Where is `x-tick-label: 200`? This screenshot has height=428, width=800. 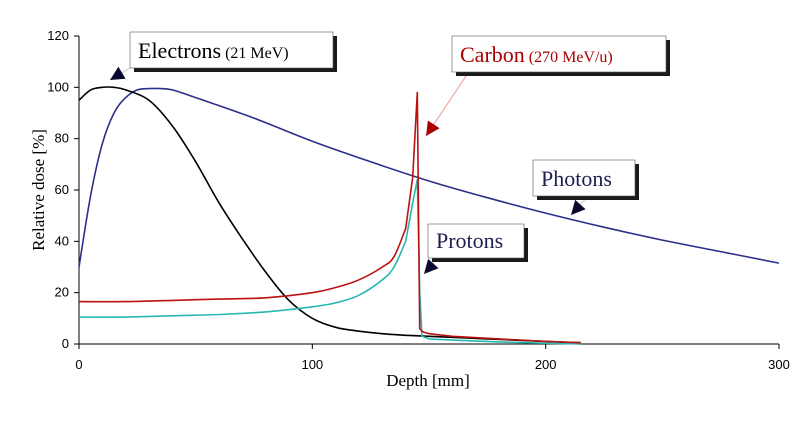
x-tick-label: 200 is located at coordinates (546, 364).